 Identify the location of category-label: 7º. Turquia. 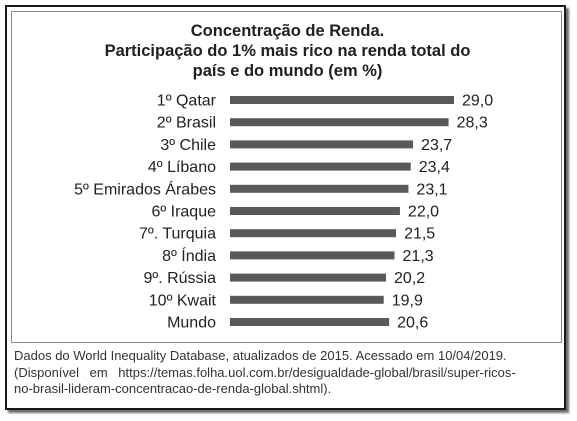
(177, 234).